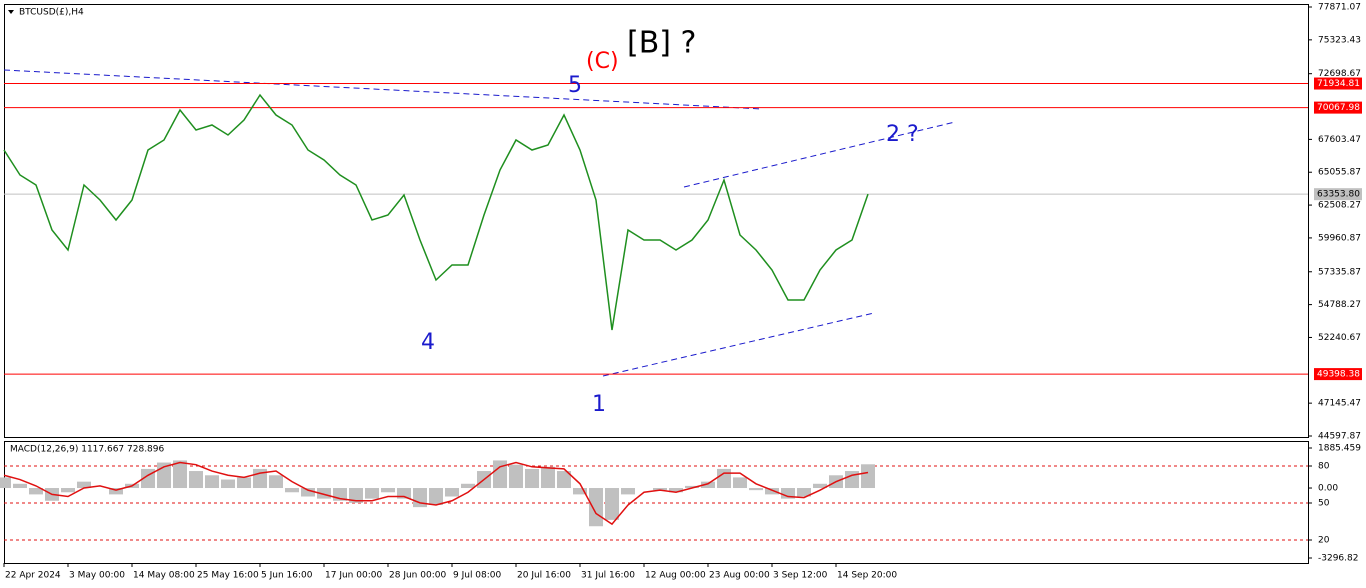  What do you see at coordinates (739, 576) in the screenshot?
I see `x-tick-label: 23 Aug 00:00` at bounding box center [739, 576].